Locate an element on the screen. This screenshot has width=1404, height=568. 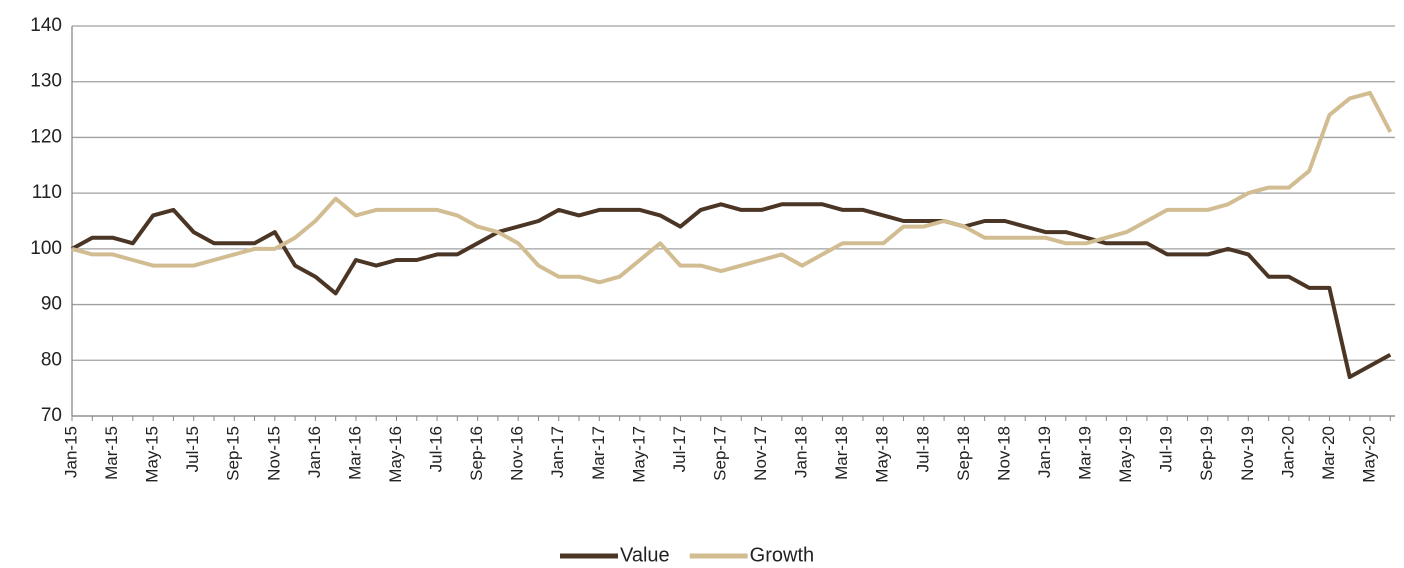
x-tick-label: Mar-17 is located at coordinates (598, 453).